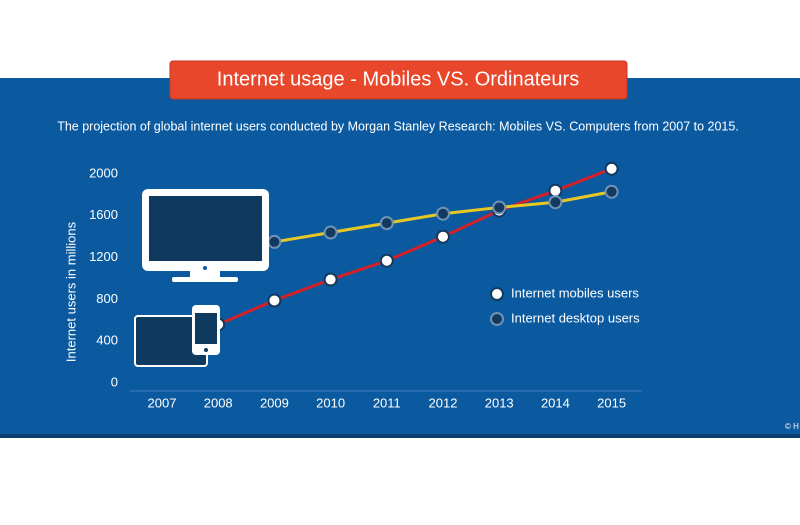 The image size is (800, 525). Describe the element at coordinates (206, 330) in the screenshot. I see `phone-icon` at that location.